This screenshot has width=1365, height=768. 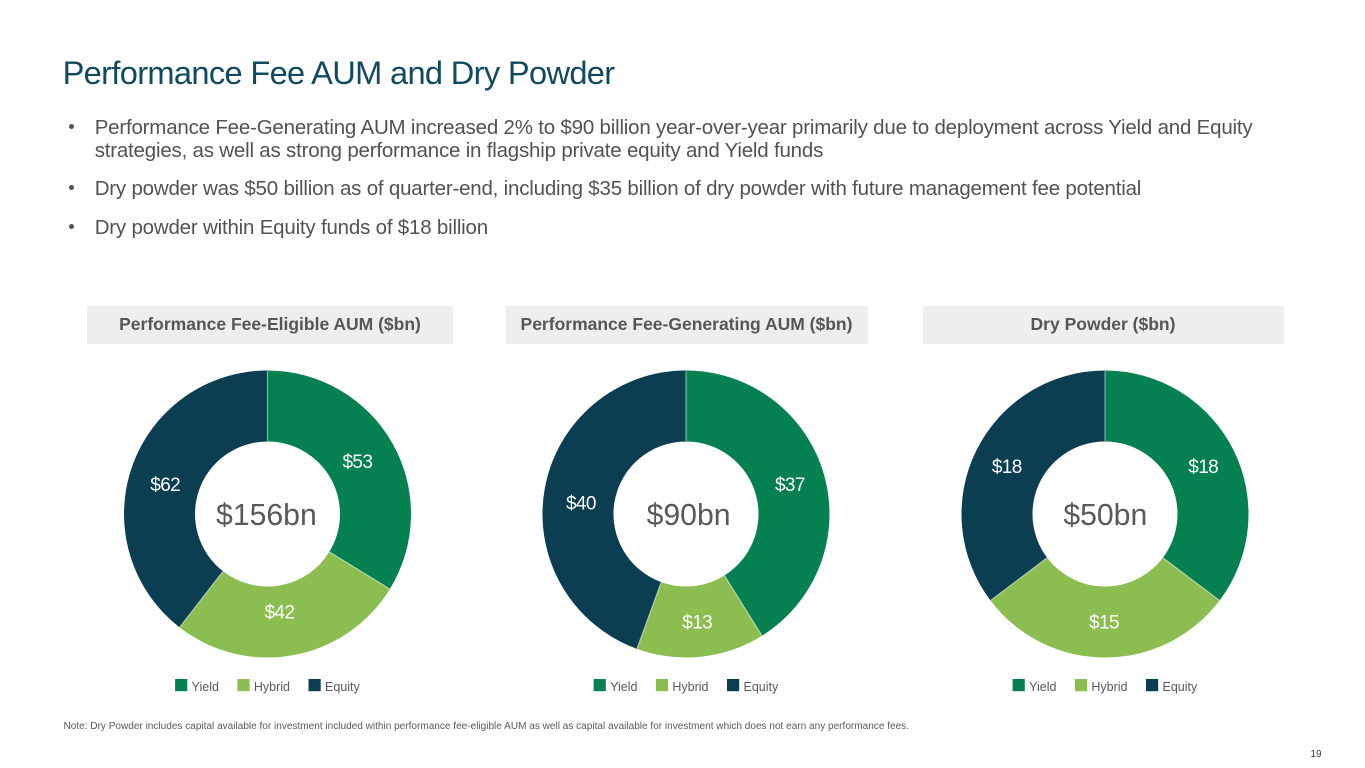 What do you see at coordinates (689, 515) in the screenshot?
I see `svg-text: $90bn` at bounding box center [689, 515].